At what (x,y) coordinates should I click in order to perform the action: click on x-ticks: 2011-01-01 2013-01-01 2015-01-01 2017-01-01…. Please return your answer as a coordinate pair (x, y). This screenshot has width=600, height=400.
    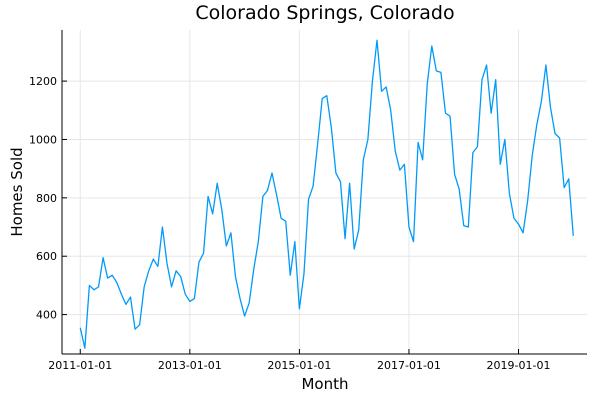
    Looking at the image, I should click on (299, 360).